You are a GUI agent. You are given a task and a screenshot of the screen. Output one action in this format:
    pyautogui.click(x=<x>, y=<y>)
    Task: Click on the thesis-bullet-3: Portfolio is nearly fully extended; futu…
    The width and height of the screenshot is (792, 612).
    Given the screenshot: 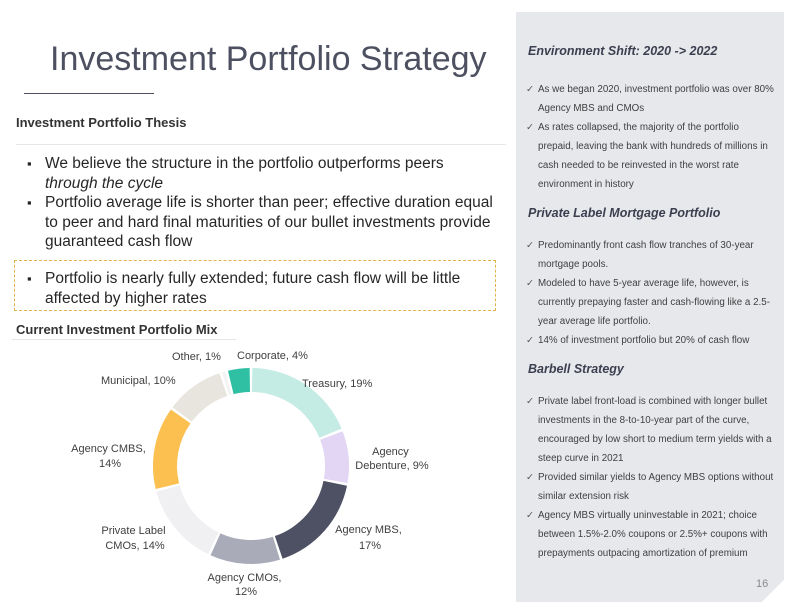 What is the action you would take?
    pyautogui.click(x=257, y=288)
    